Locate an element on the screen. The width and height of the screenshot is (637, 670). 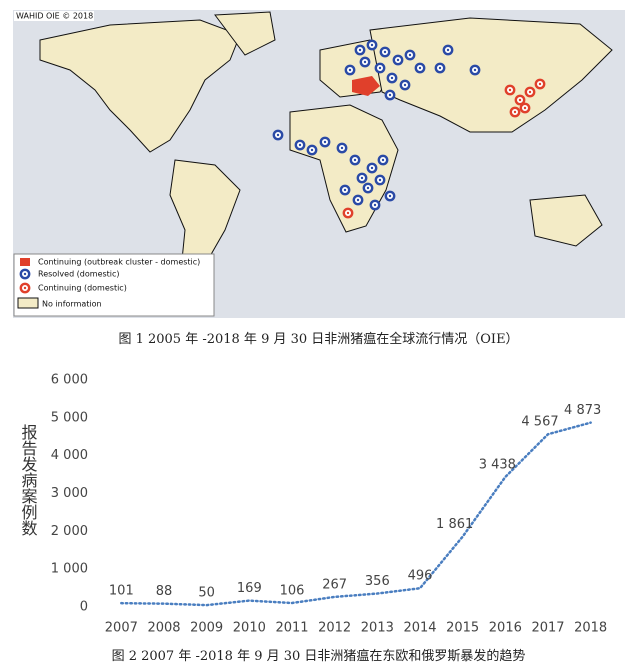
x-tick-label: 2009 is located at coordinates (206, 628).